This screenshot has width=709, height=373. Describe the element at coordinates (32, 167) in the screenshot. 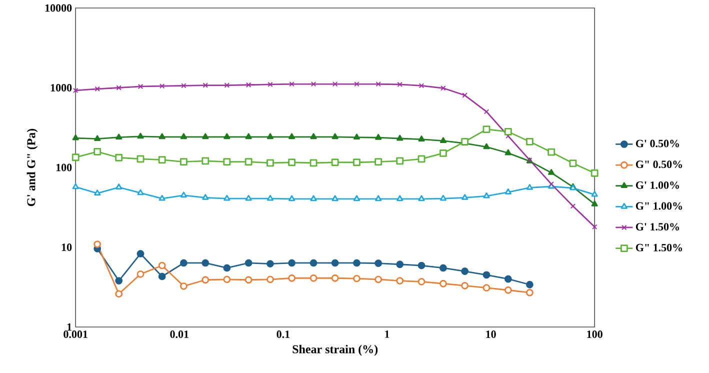

I see `y-axis-title: G' and G" (Pa)` at that location.